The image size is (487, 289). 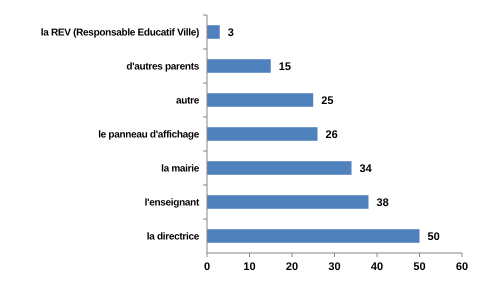 I want to click on data-label: 26, so click(x=332, y=134).